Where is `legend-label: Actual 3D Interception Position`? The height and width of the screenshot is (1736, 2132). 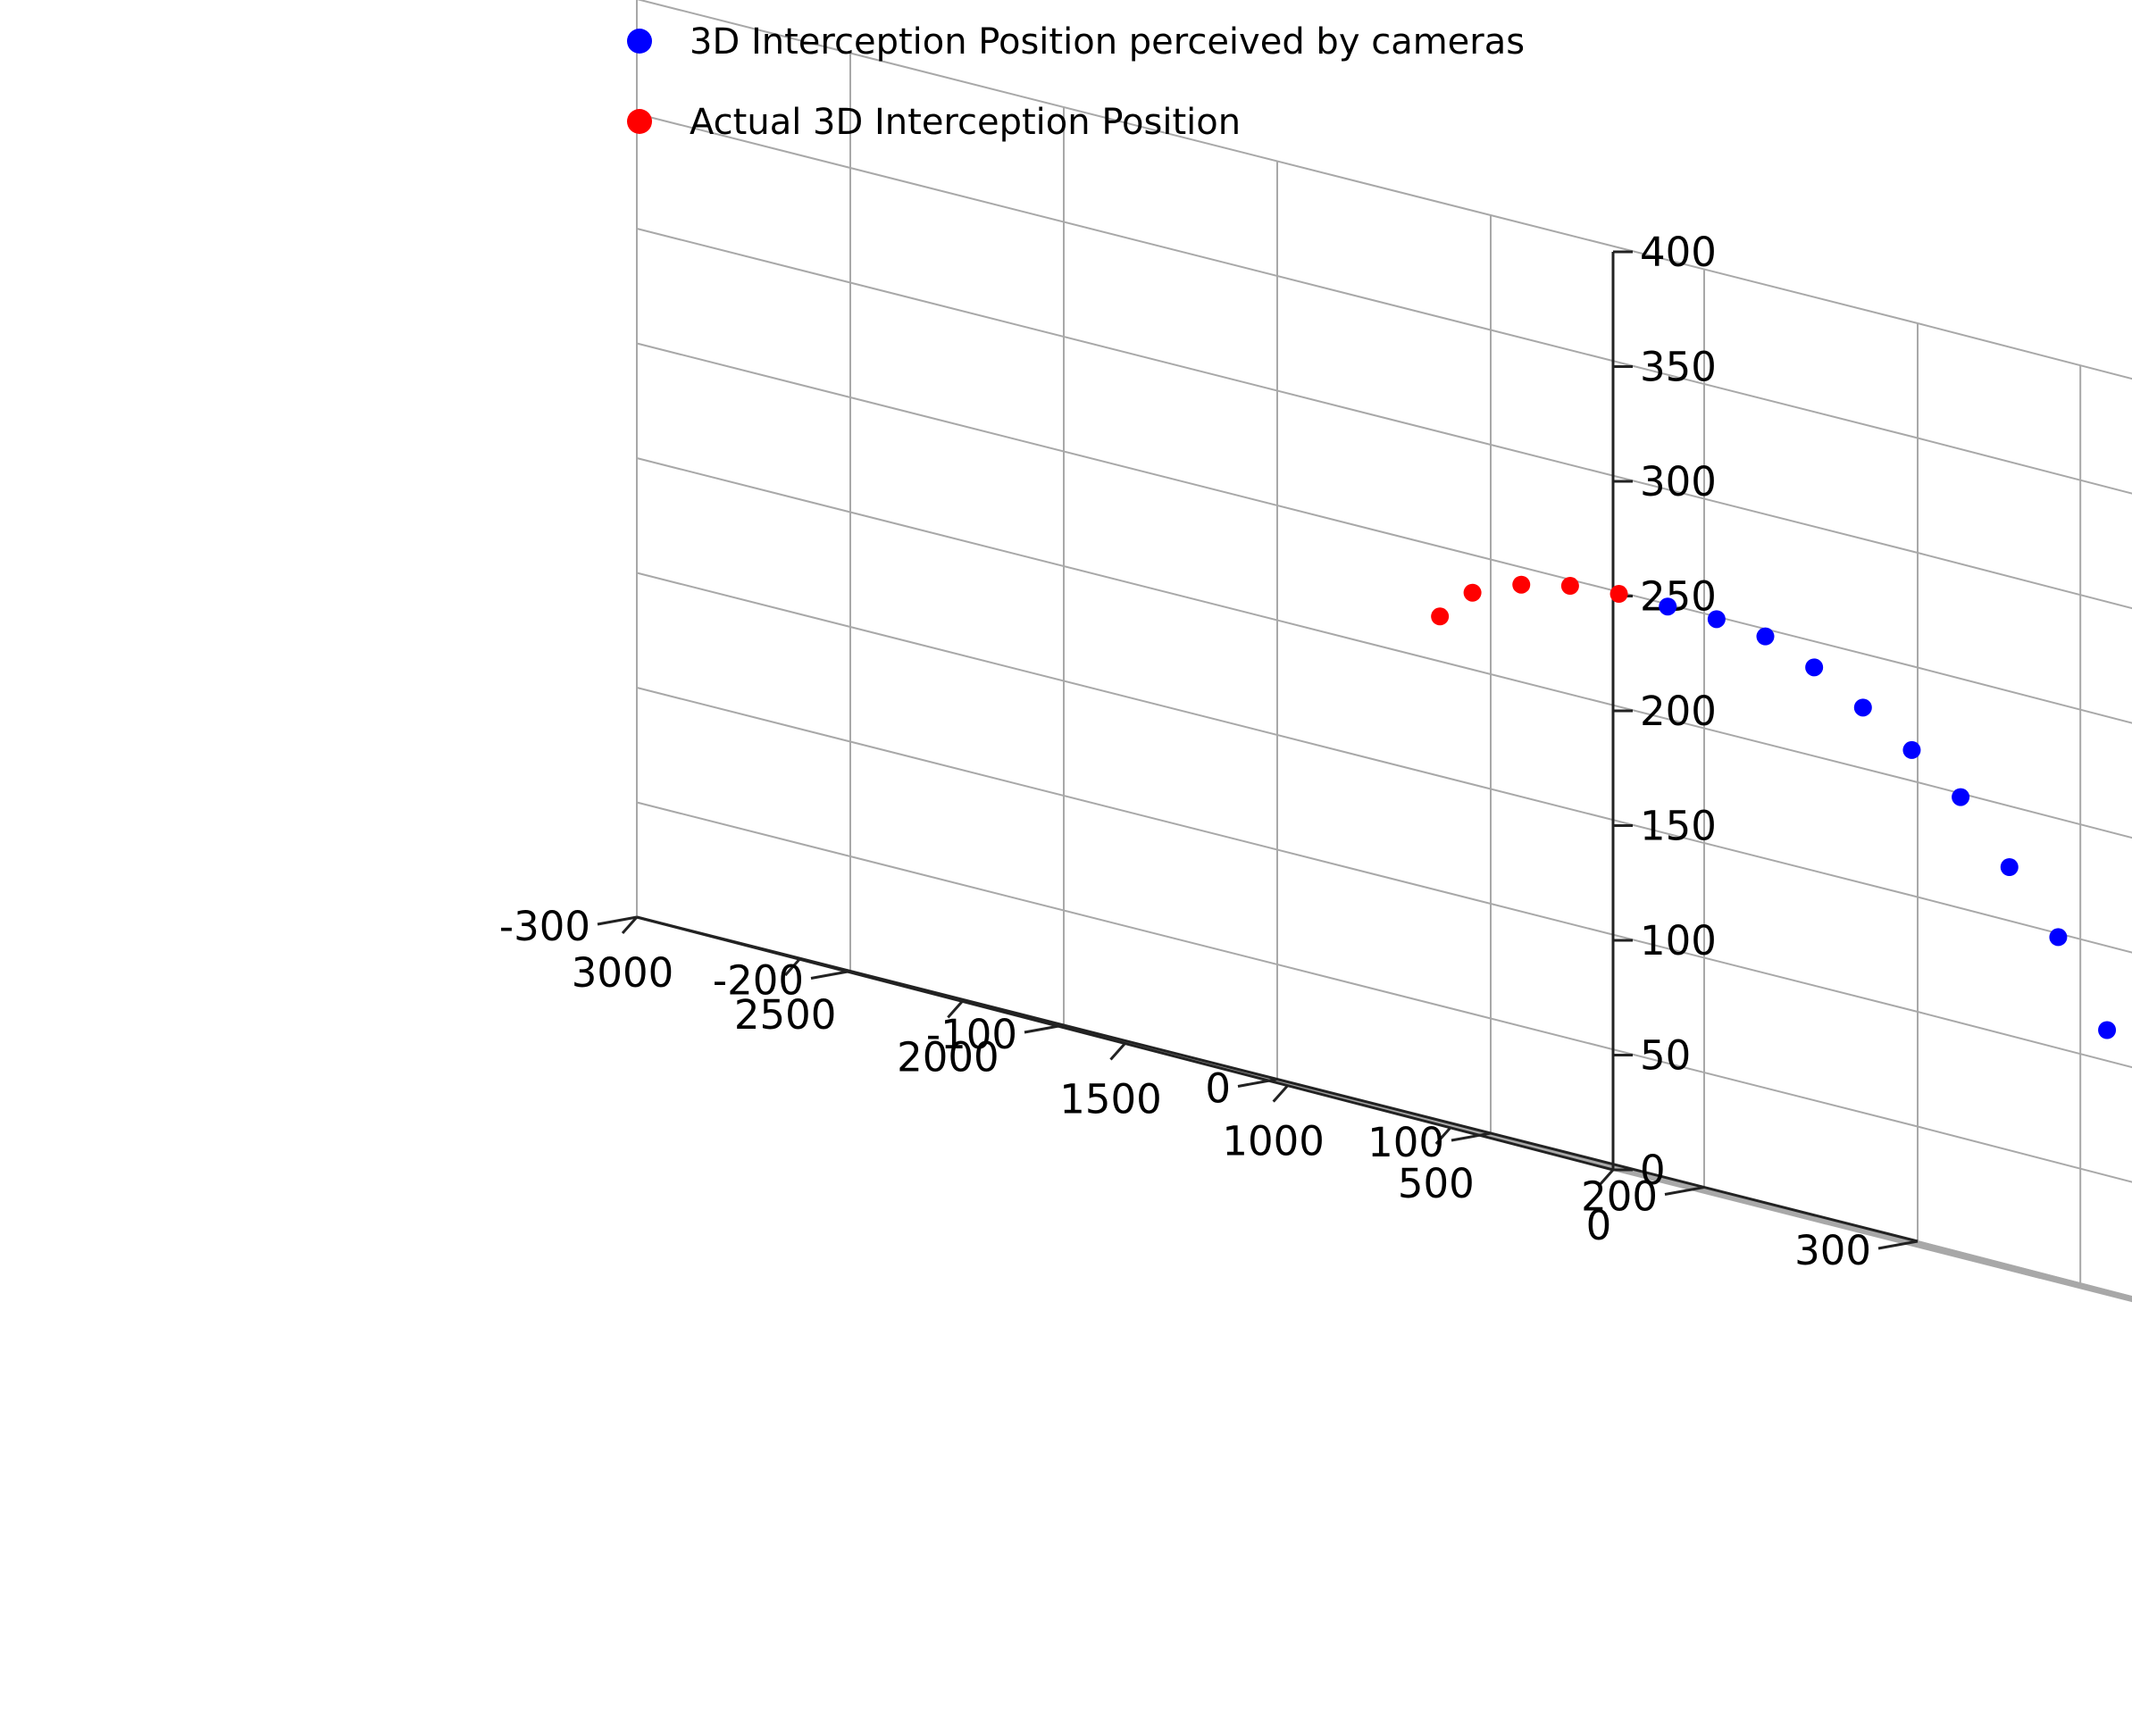 legend-label: Actual 3D Interception Position is located at coordinates (965, 122).